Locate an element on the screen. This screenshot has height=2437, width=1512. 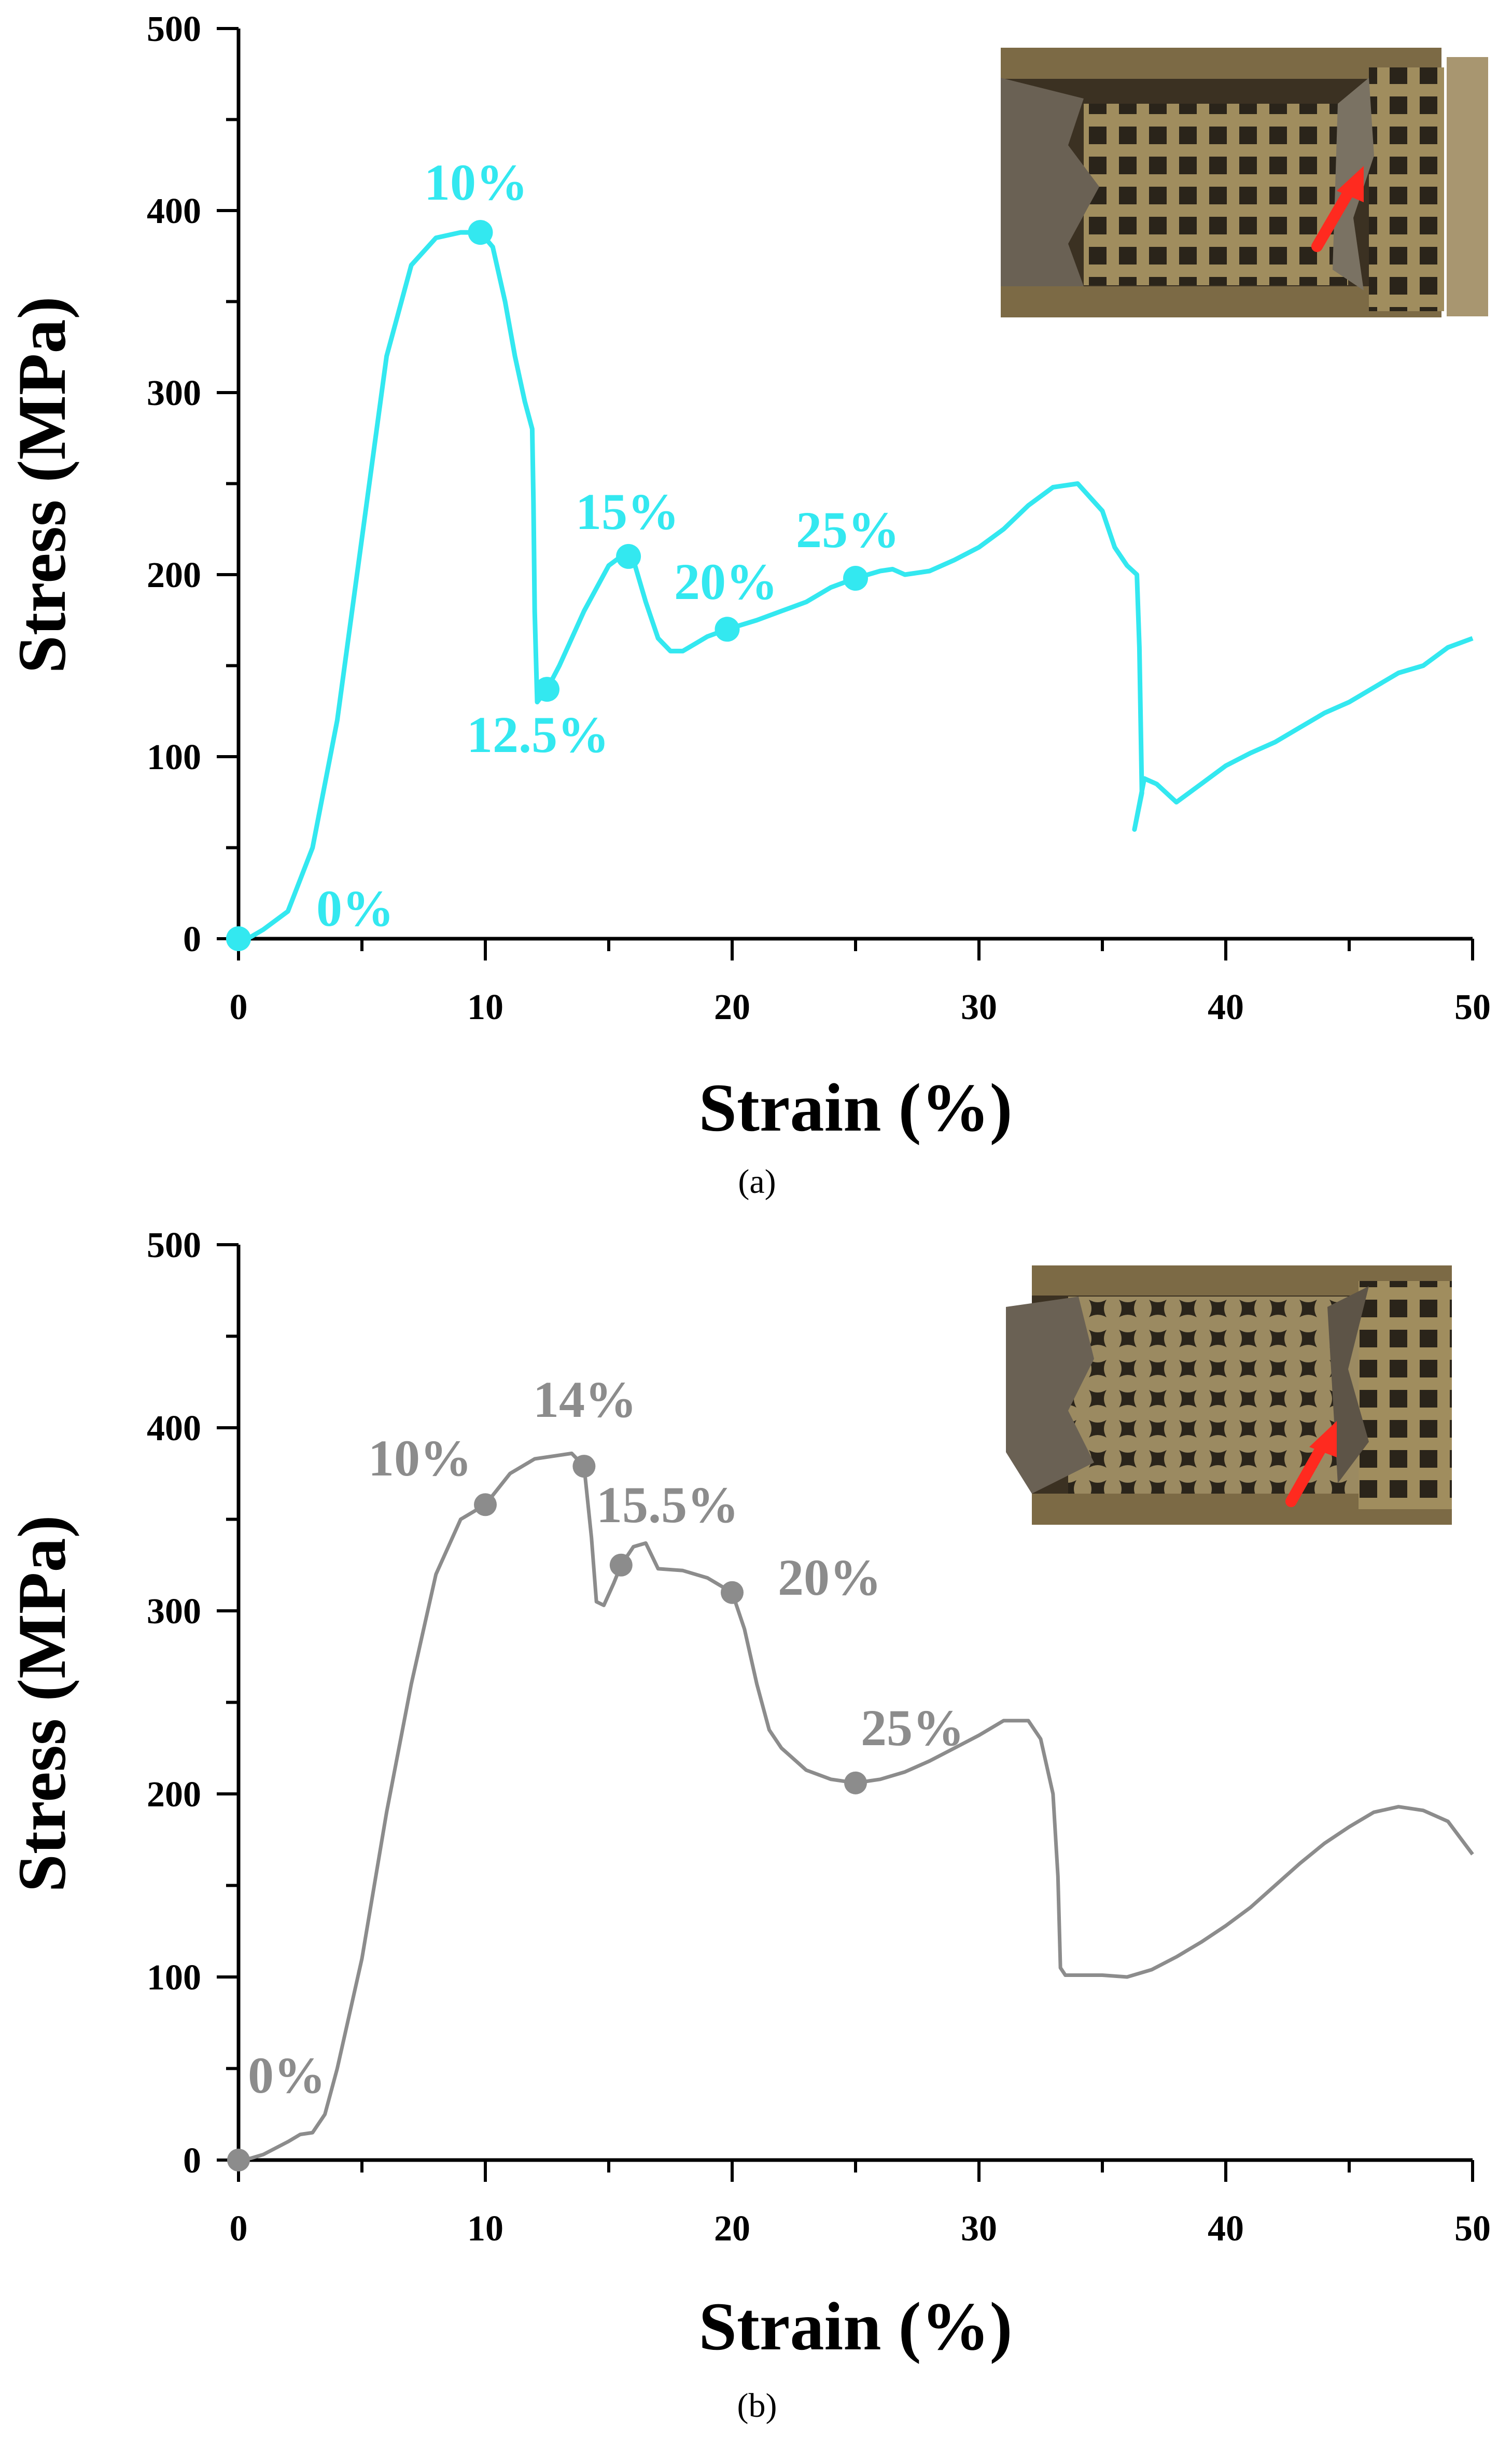
panel-b-y-tick-label: 200 is located at coordinates (174, 1795).